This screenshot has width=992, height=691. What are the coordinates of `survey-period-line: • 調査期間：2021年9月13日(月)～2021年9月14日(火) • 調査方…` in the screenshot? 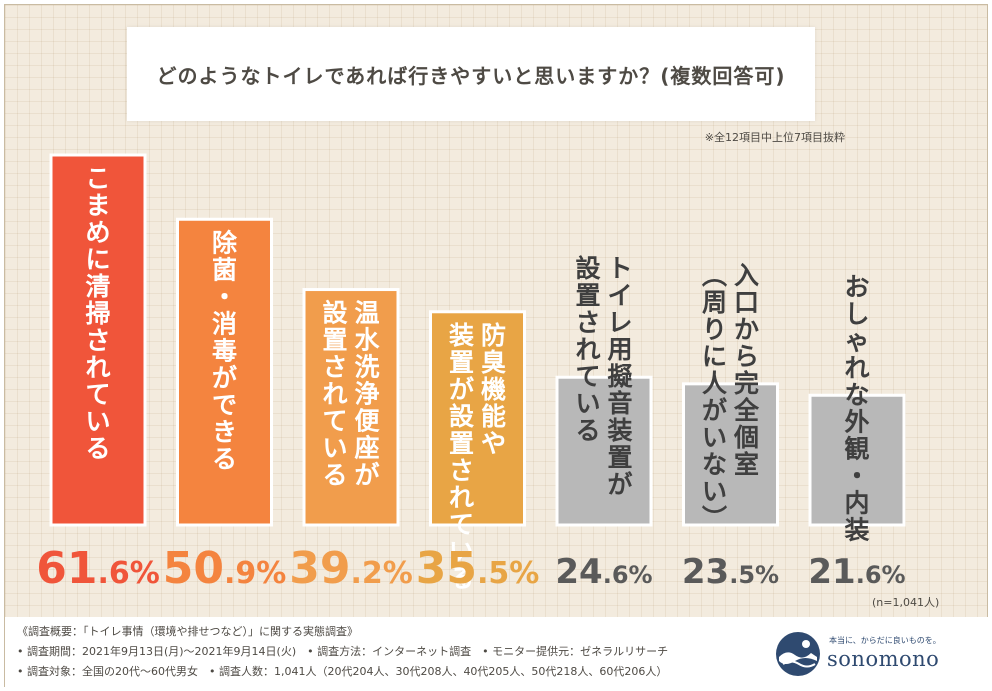 It's located at (343, 651).